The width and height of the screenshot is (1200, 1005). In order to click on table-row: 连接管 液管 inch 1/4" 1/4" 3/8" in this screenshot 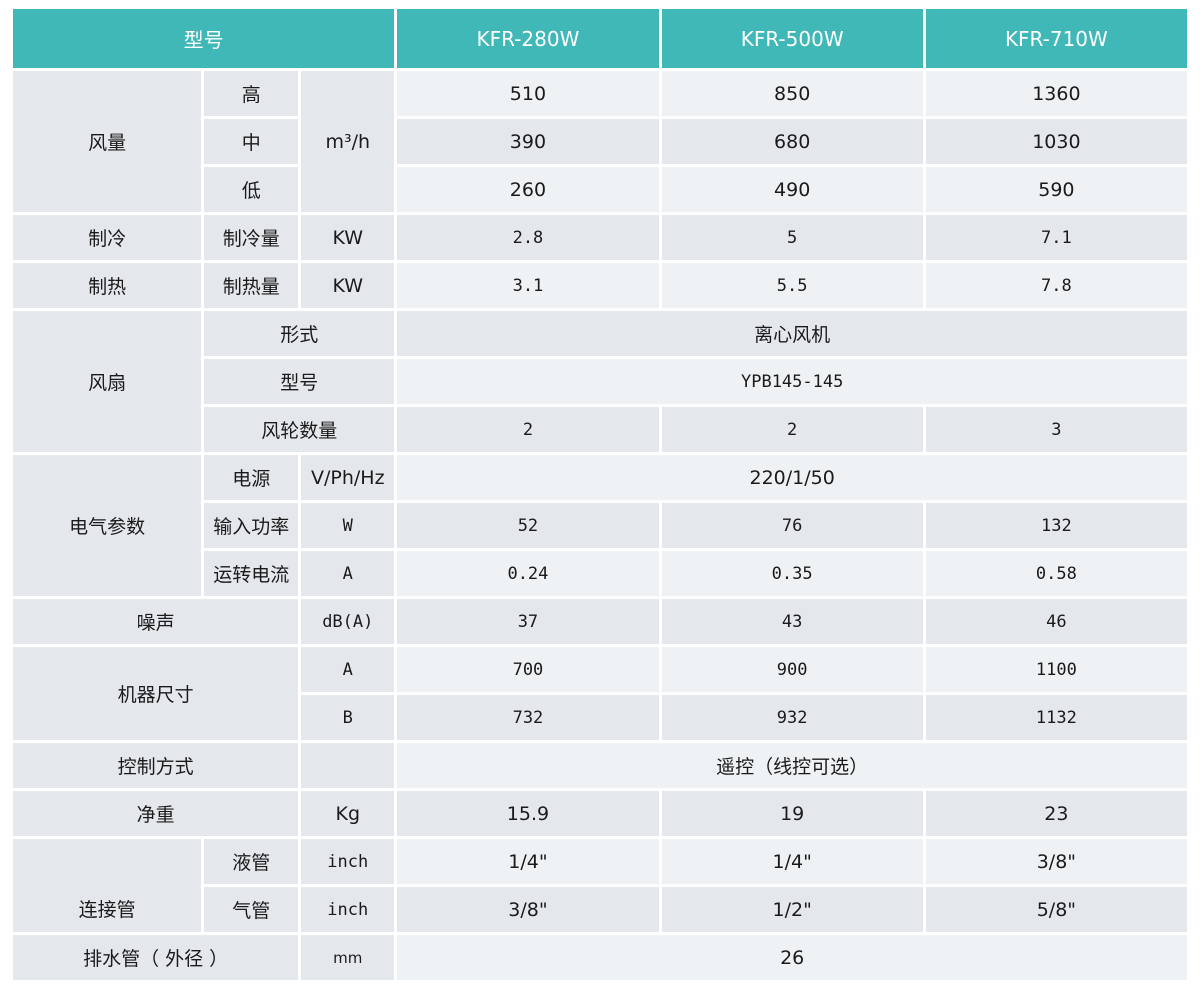, I will do `click(600, 885)`.